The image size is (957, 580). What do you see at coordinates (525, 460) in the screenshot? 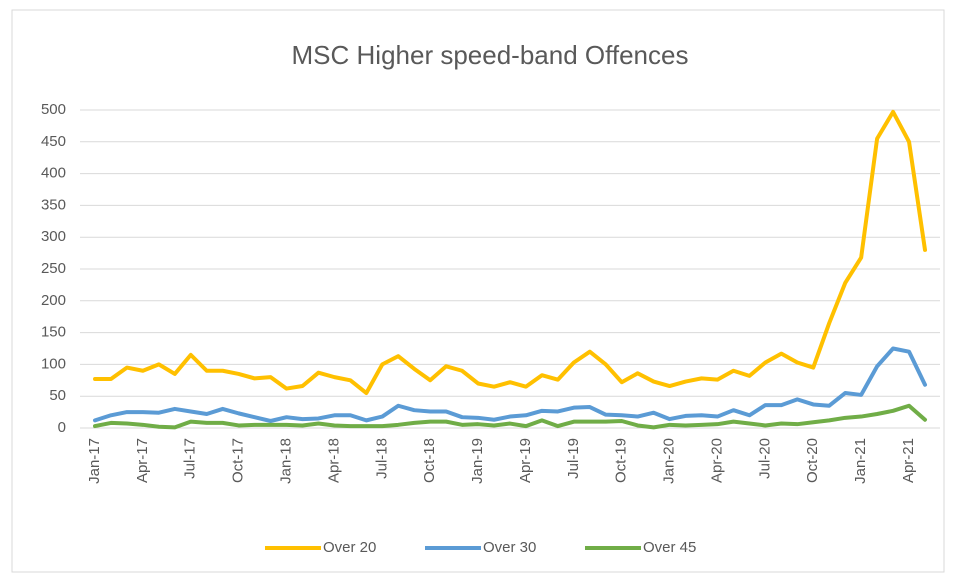
I see `x-tick-label: Apr-19` at bounding box center [525, 460].